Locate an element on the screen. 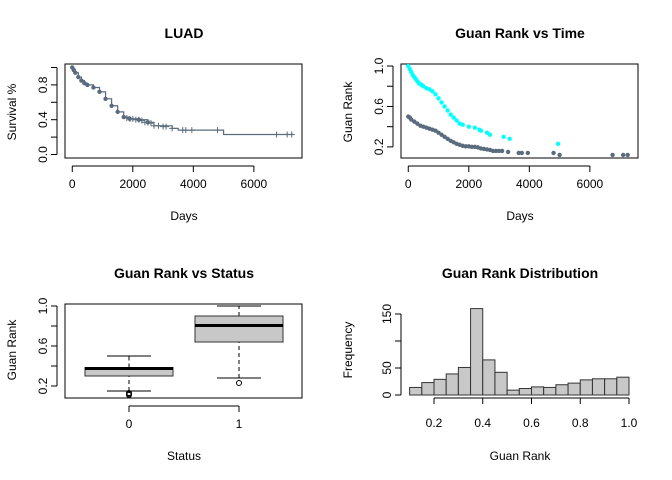 This screenshot has width=672, height=480. ylabel-km: Survival % is located at coordinates (12, 111).